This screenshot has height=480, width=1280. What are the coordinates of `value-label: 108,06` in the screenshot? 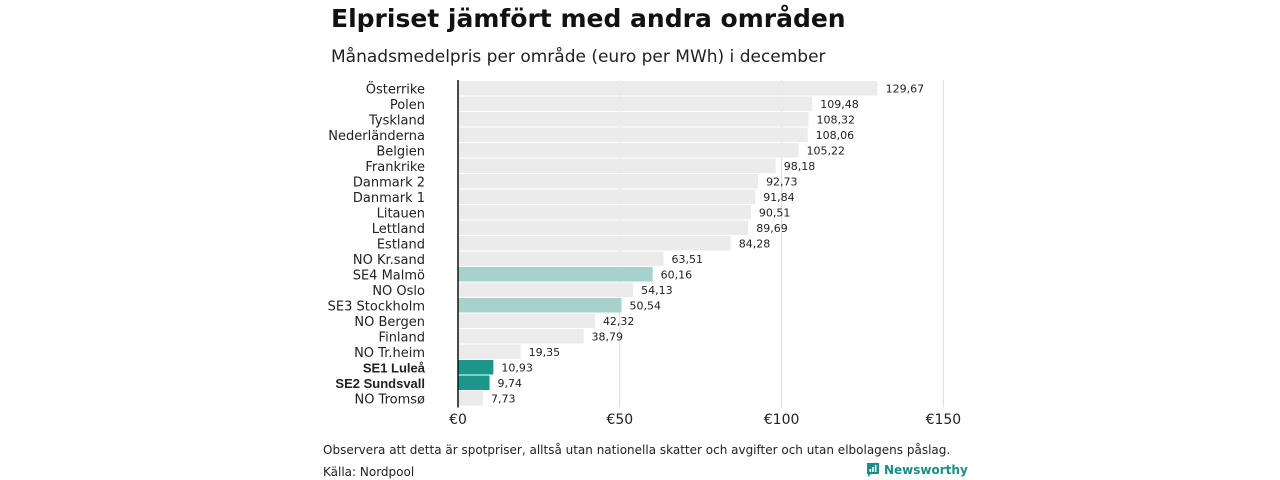 It's located at (835, 135).